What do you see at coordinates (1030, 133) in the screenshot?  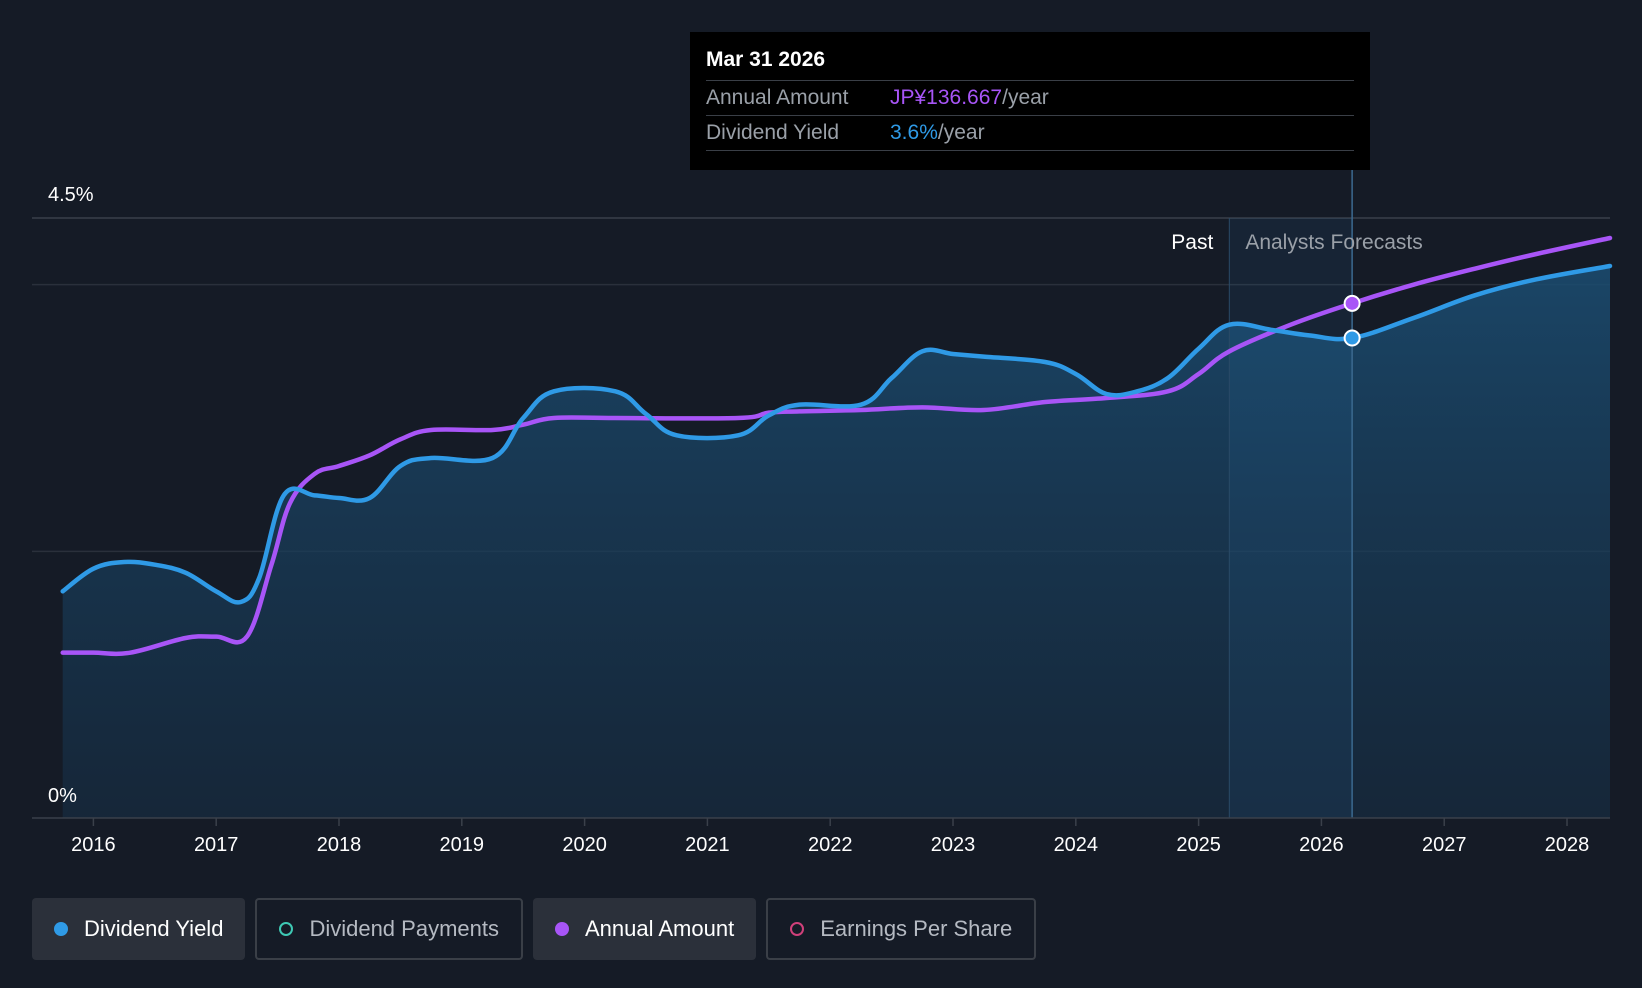 I see `tooltip-row-dividend-yield: Dividend Yield 3.6% /year` at bounding box center [1030, 133].